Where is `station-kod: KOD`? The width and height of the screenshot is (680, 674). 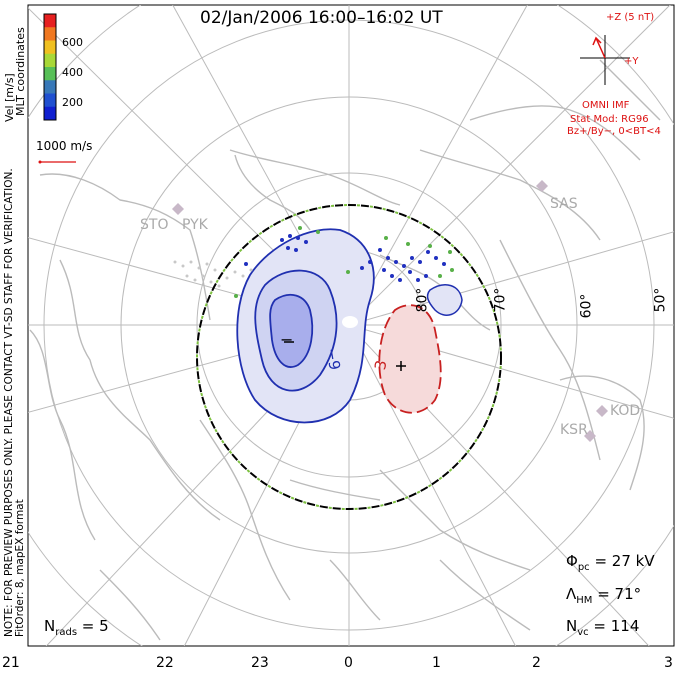 station-kod: KOD is located at coordinates (625, 411).